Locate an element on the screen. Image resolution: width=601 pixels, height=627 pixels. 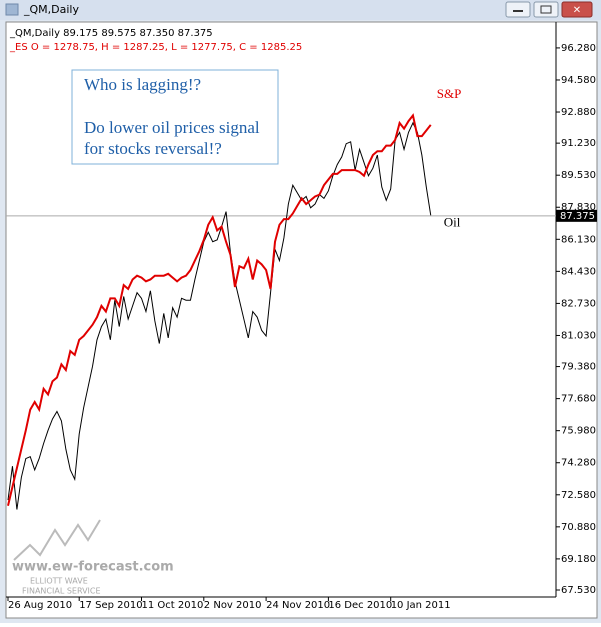
x-tick-label: 16 Dec 2010 is located at coordinates (360, 605).